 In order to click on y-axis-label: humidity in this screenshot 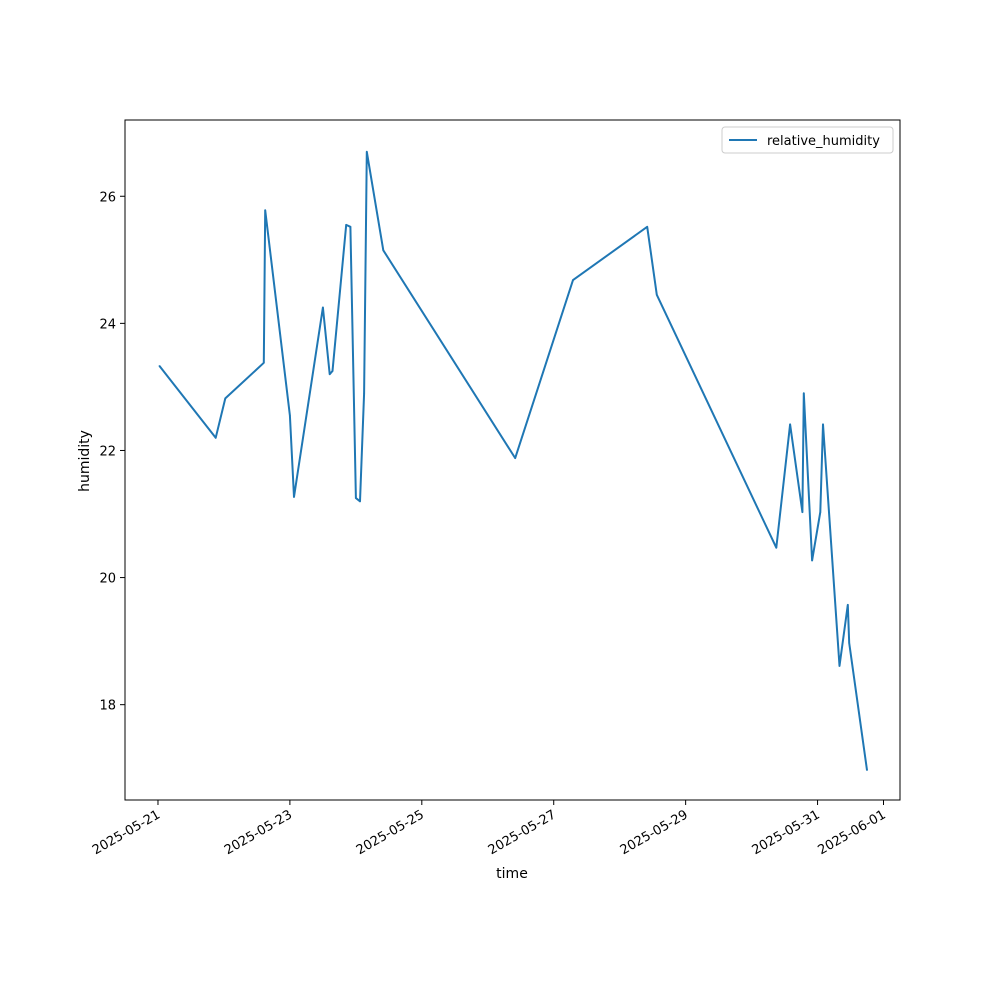, I will do `click(85, 461)`.